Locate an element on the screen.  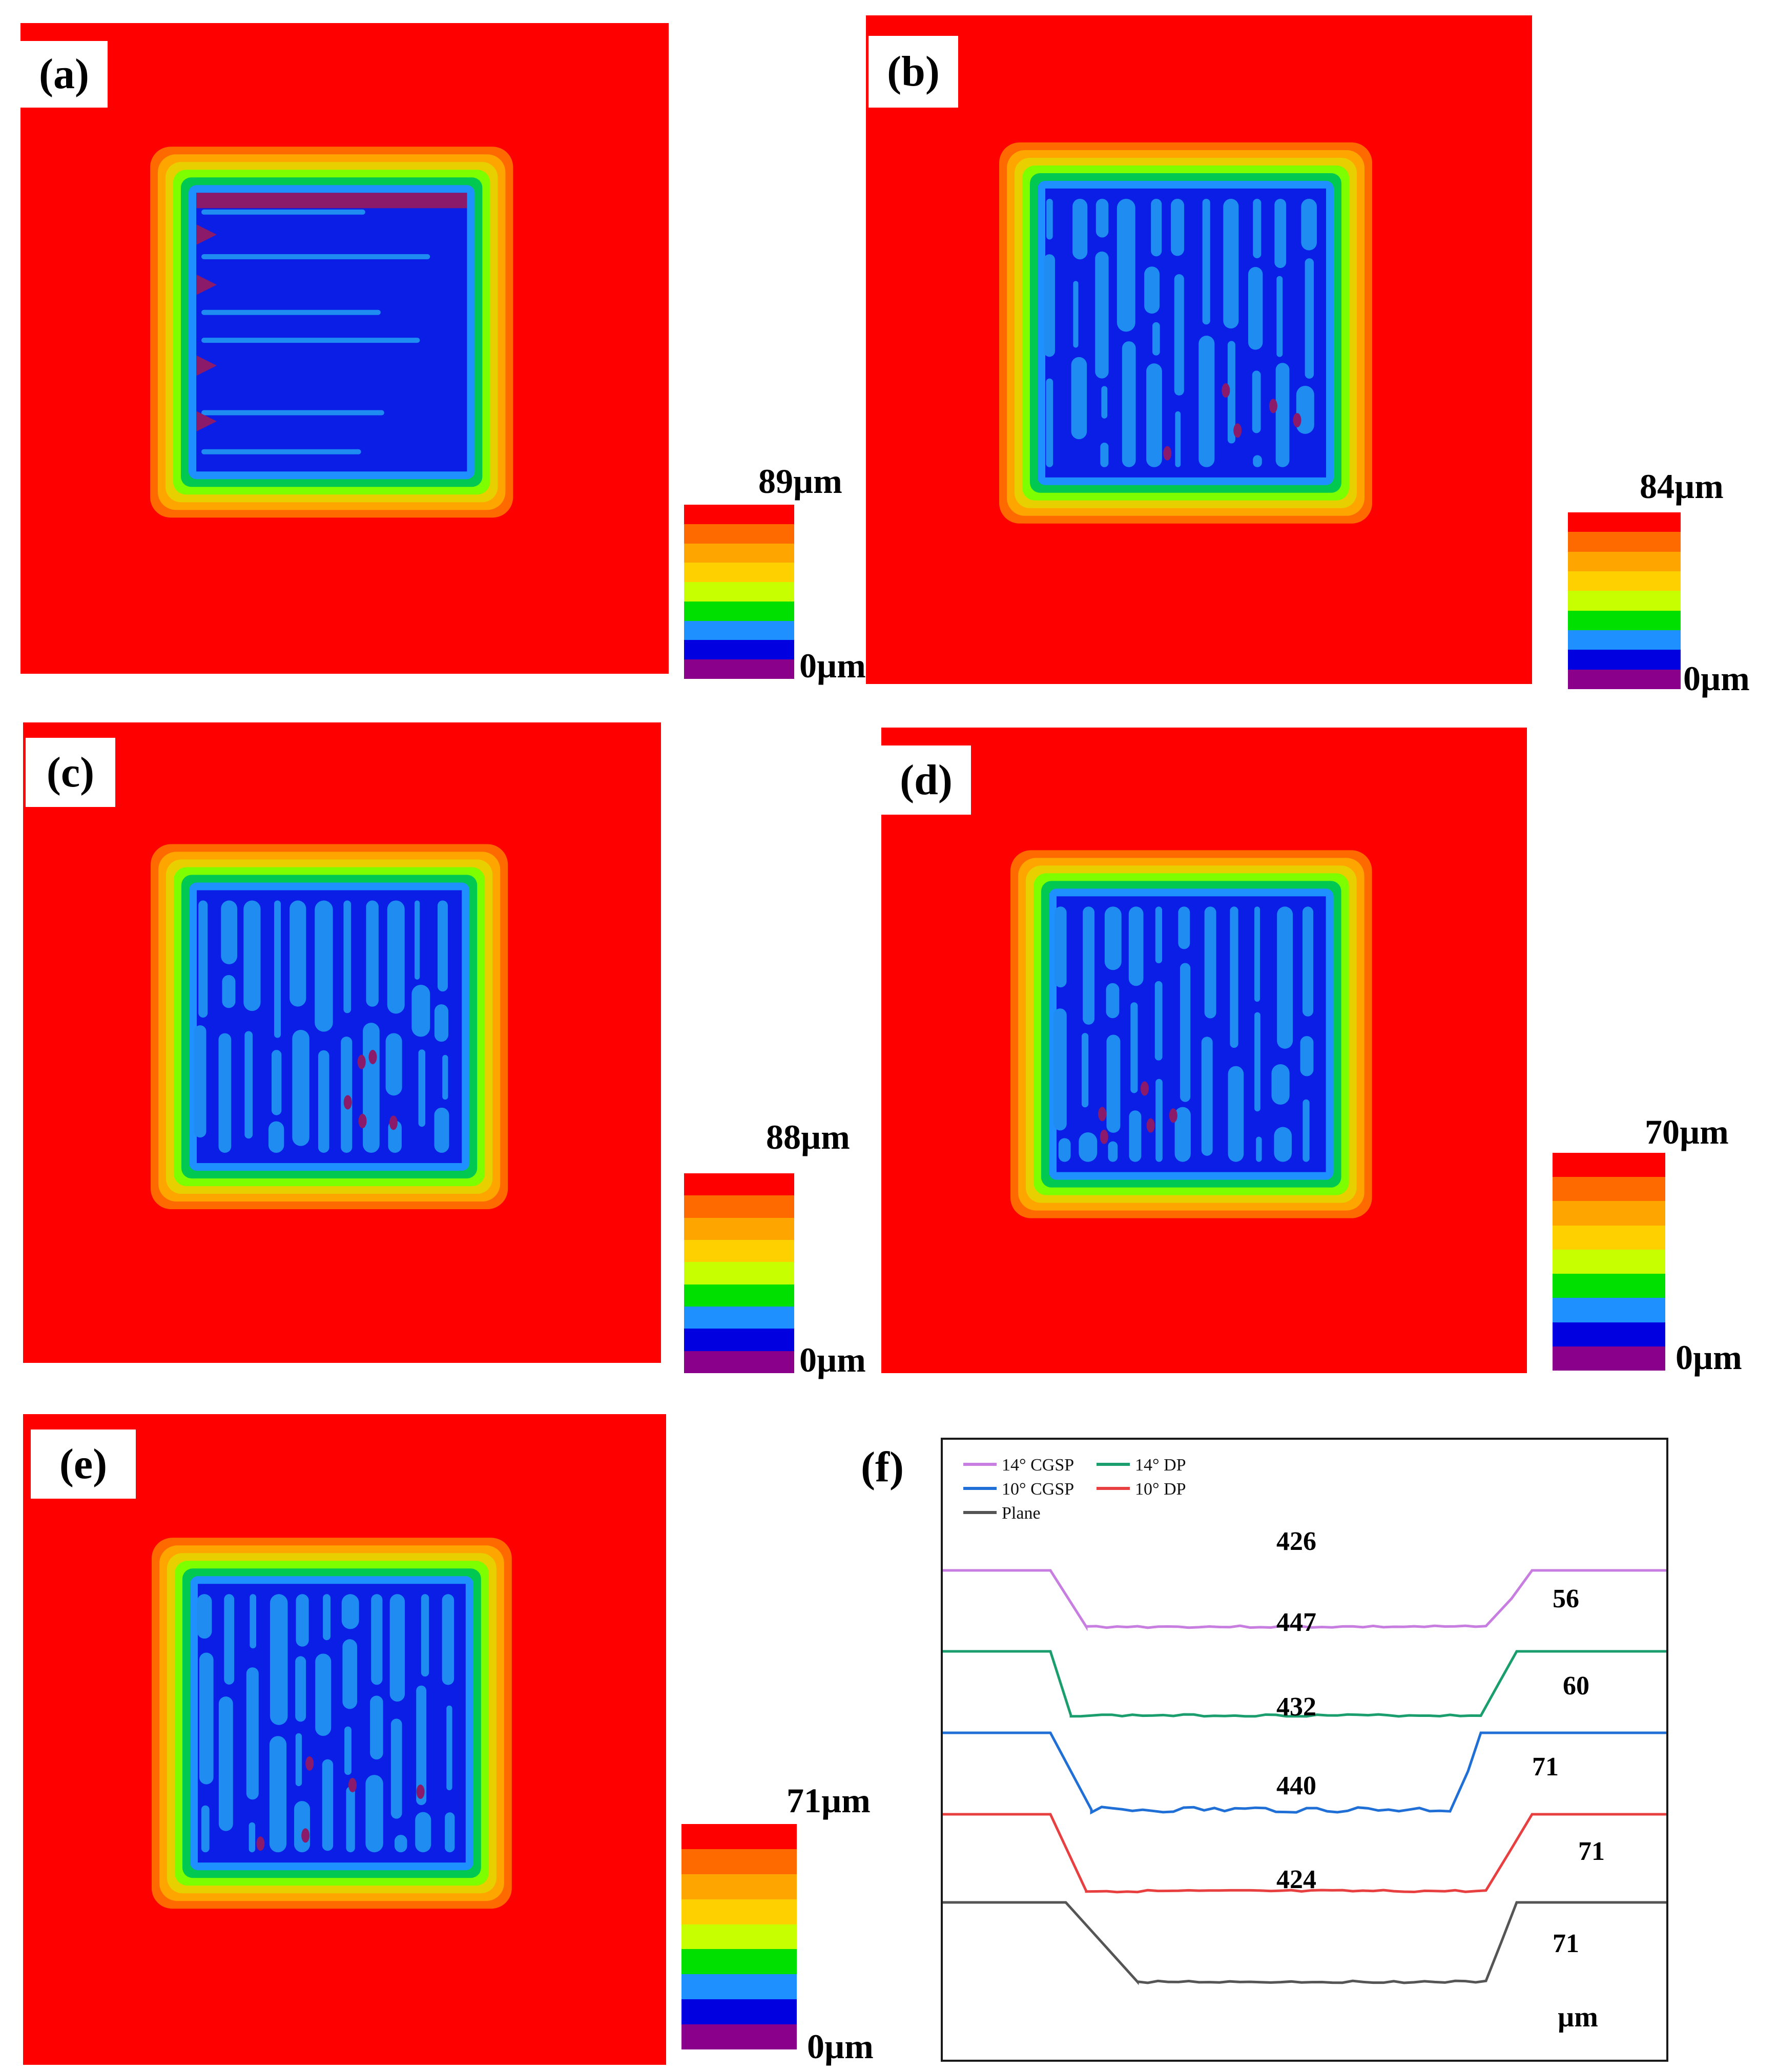
scale-max-a: 89µm is located at coordinates (800, 481).